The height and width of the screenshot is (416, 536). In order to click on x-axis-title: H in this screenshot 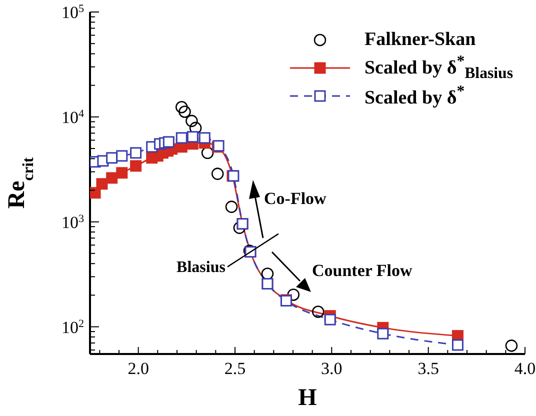, I will do `click(308, 398)`.